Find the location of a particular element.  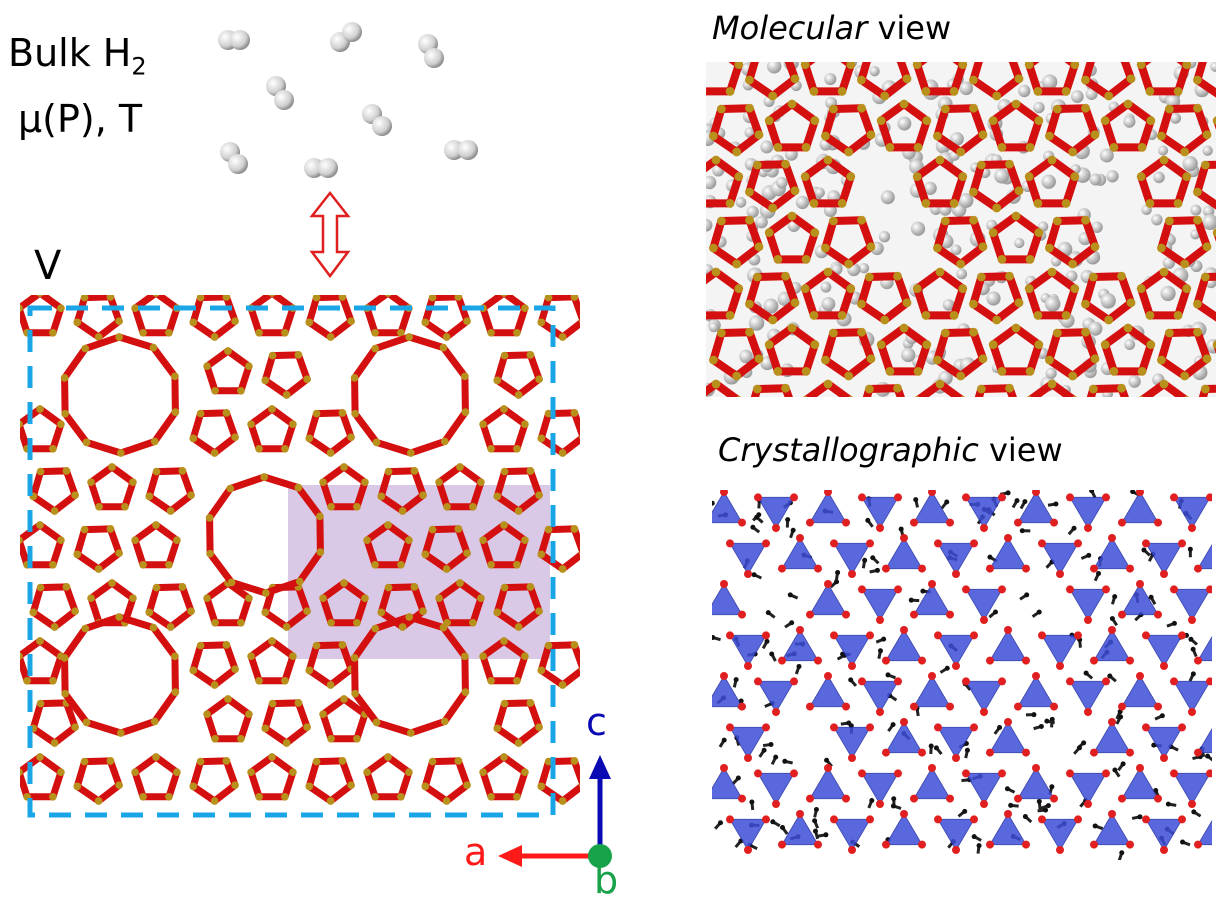

b-axis-dot is located at coordinates (600, 856).